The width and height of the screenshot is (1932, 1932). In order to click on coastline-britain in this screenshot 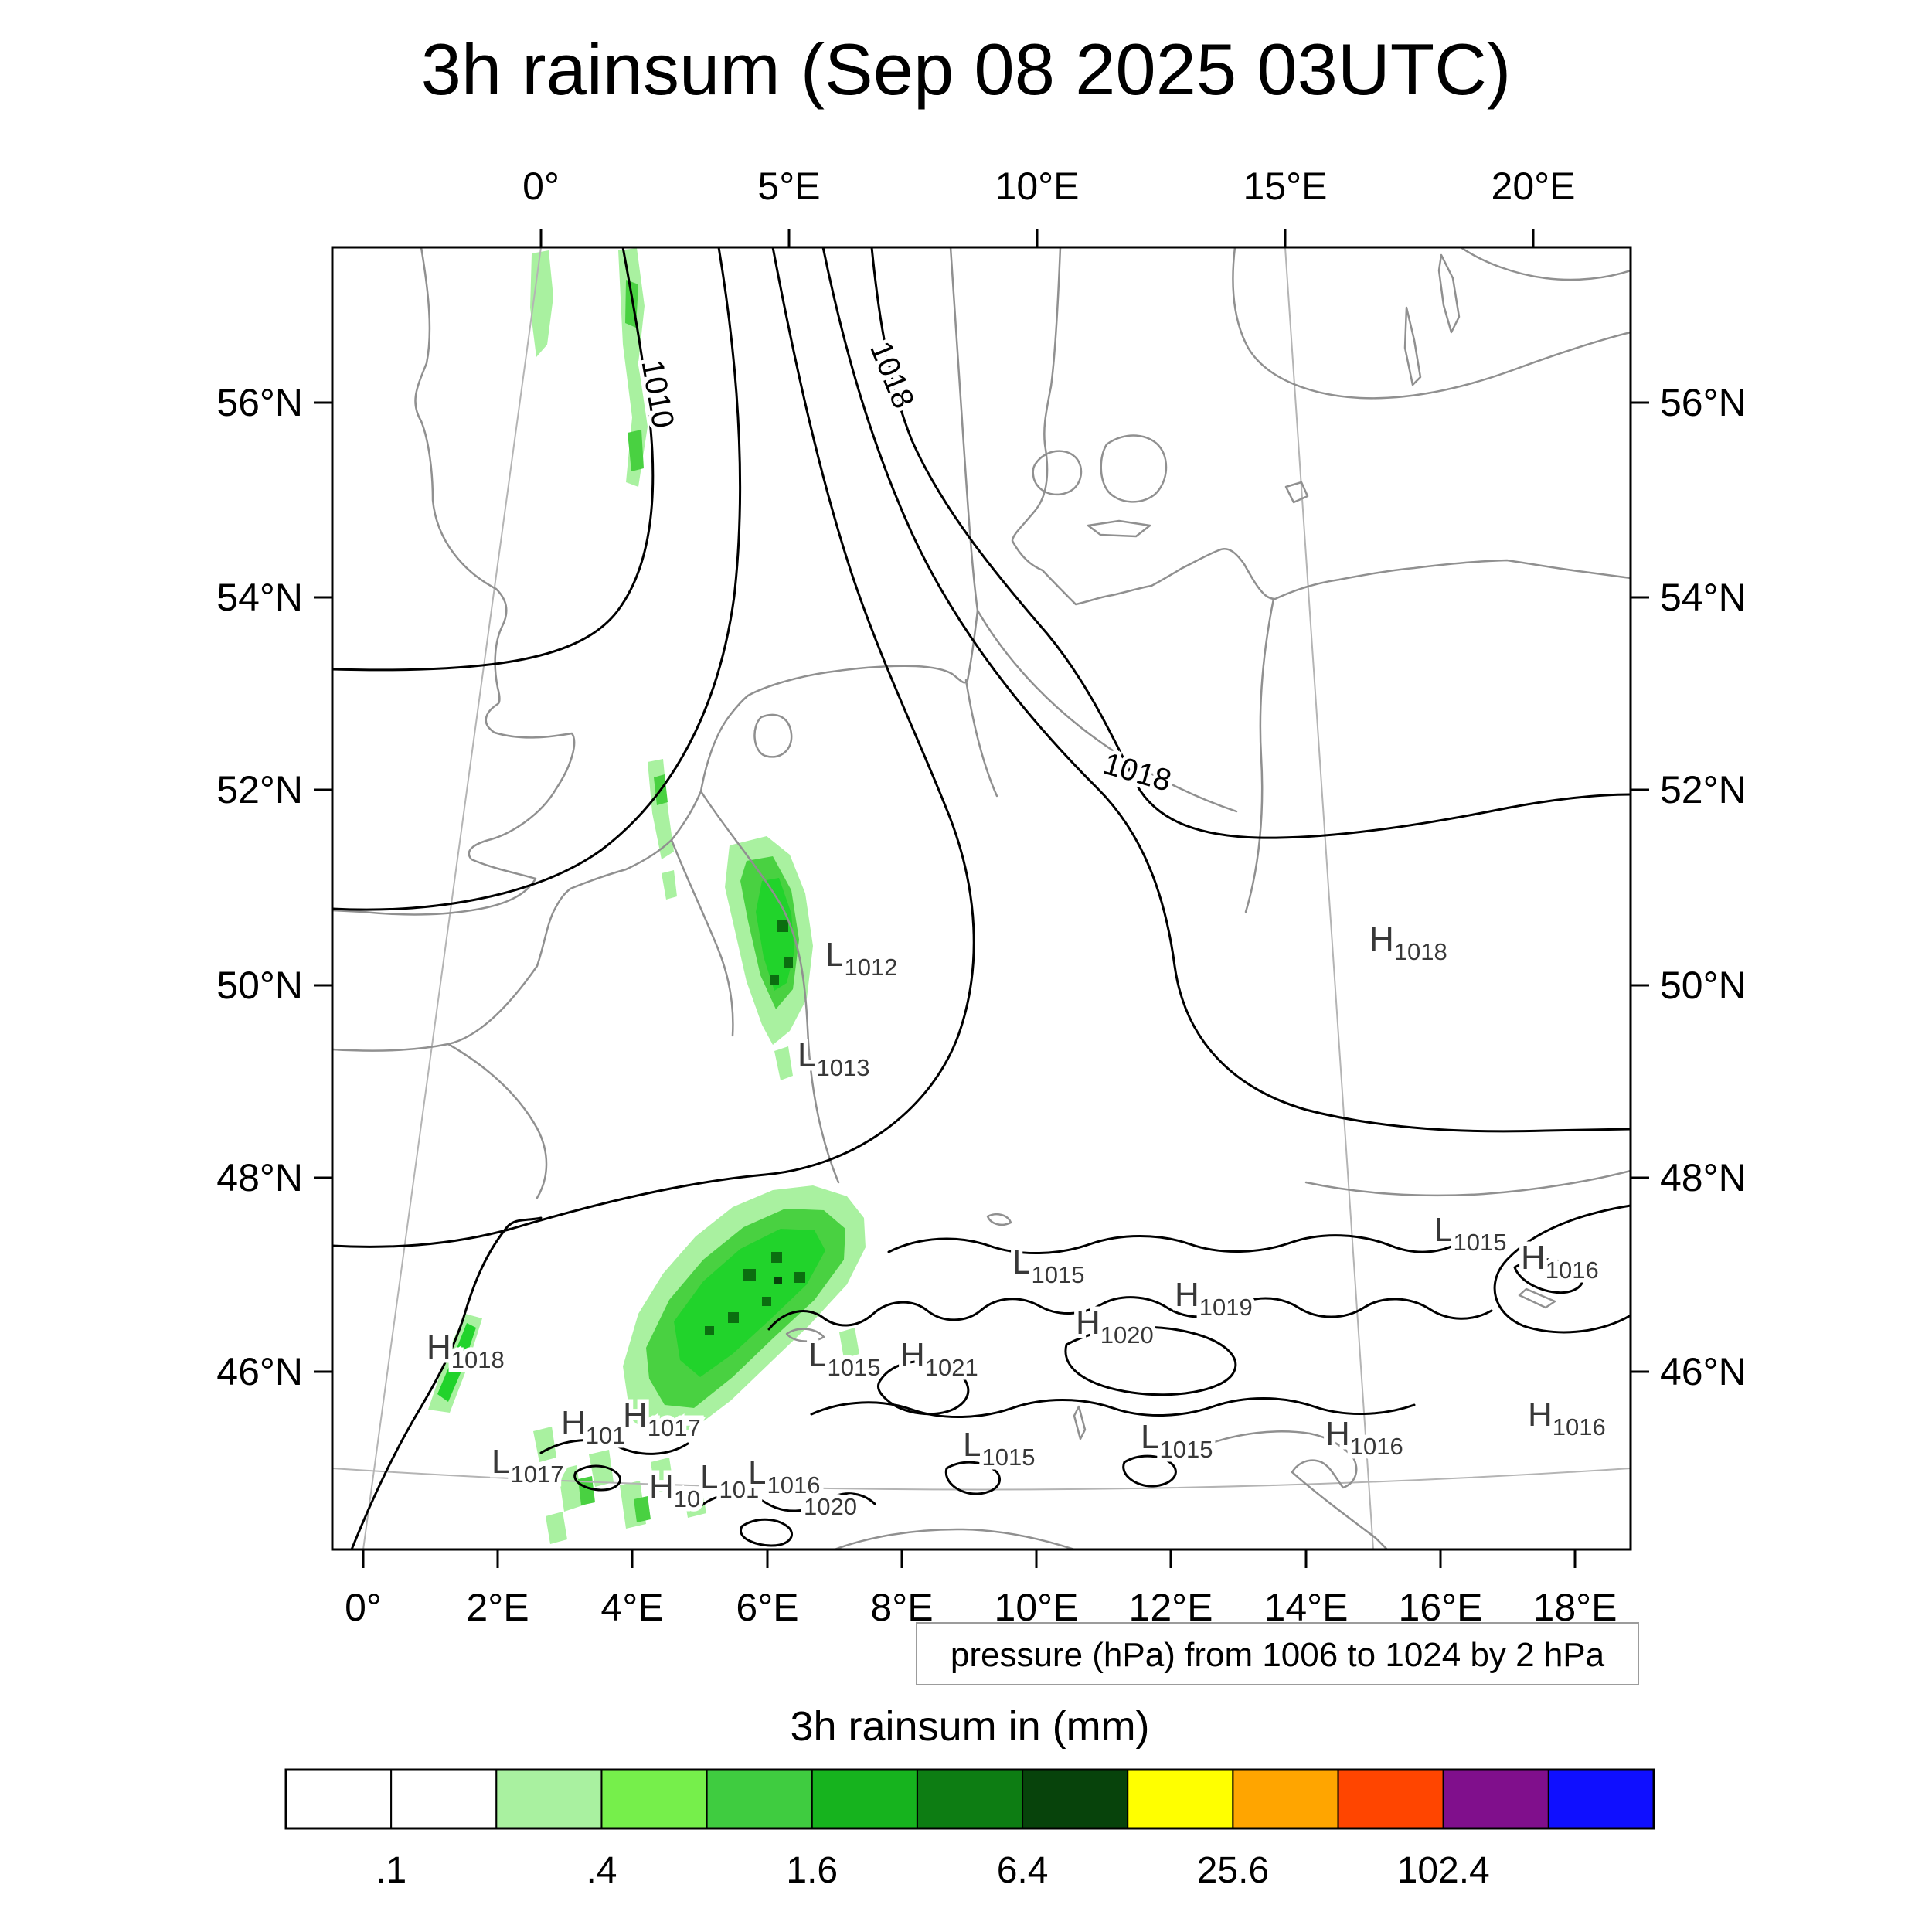, I will do `click(454, 581)`.